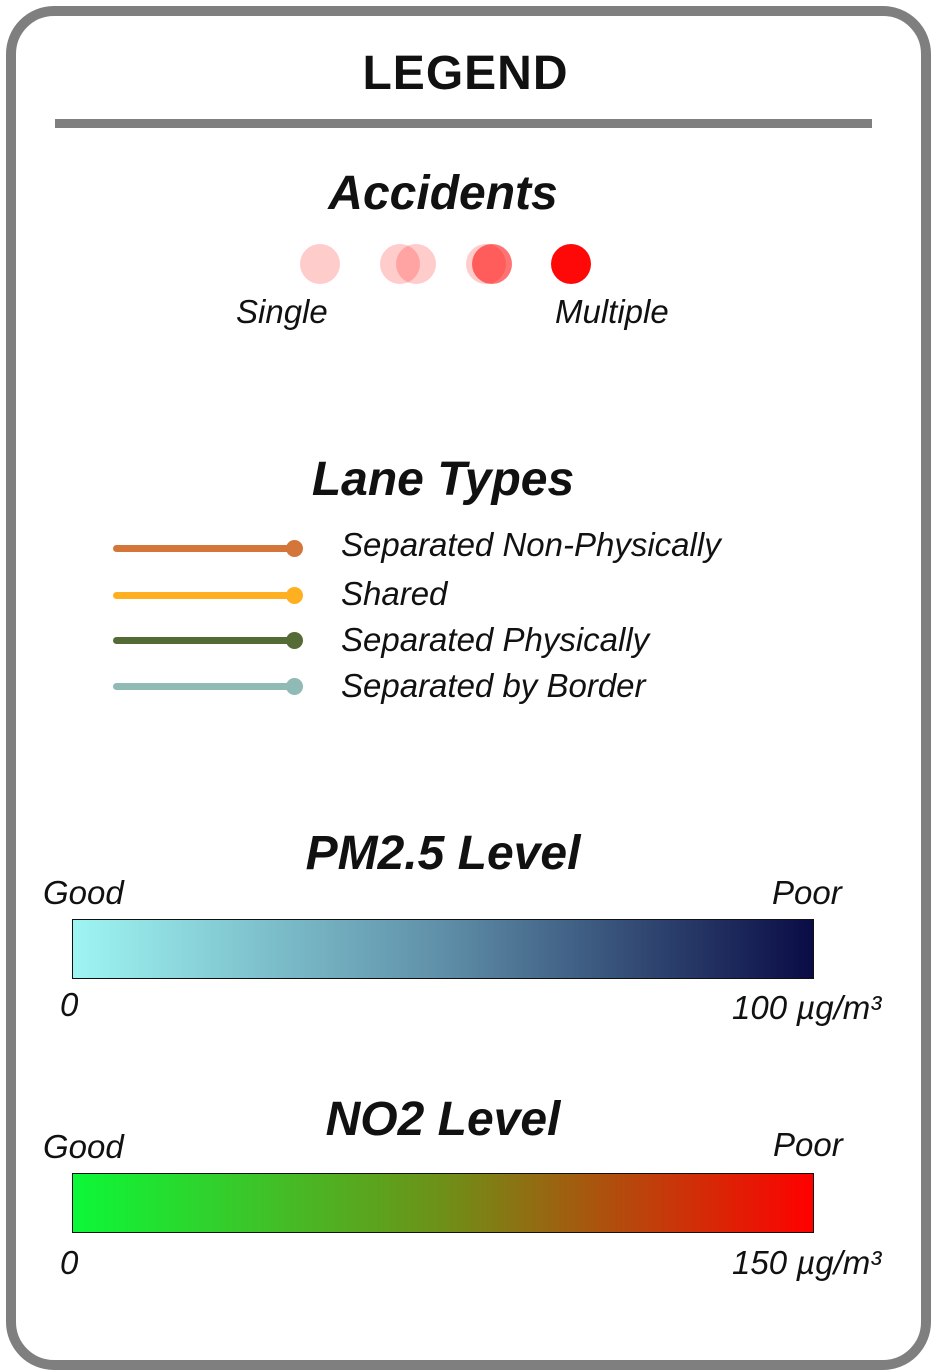 The image size is (931, 1370). I want to click on no2-gradient-bar, so click(443, 1203).